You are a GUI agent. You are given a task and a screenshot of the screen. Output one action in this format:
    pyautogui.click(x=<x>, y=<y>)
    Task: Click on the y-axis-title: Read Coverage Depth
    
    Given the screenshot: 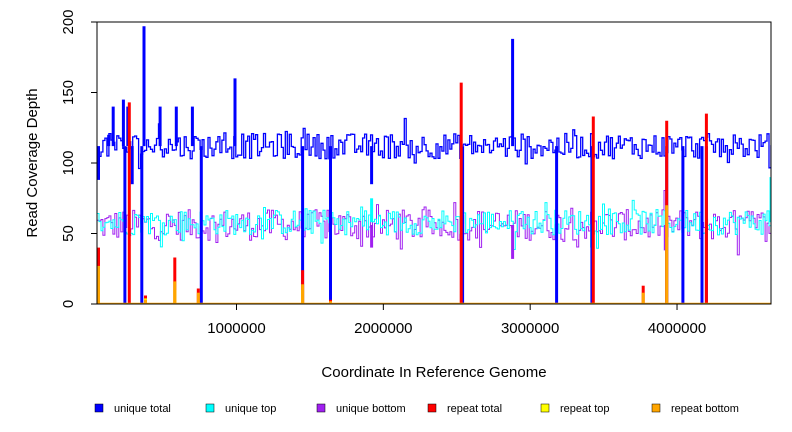 What is the action you would take?
    pyautogui.click(x=32, y=162)
    